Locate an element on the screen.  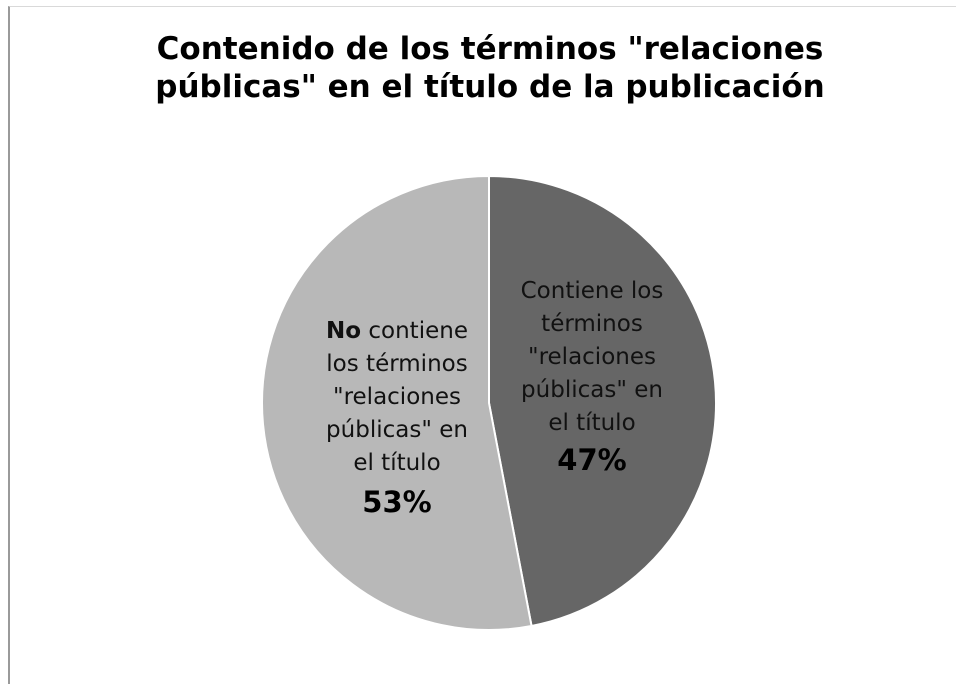
slice-1-label-line-4: públicas" en is located at coordinates (397, 430).